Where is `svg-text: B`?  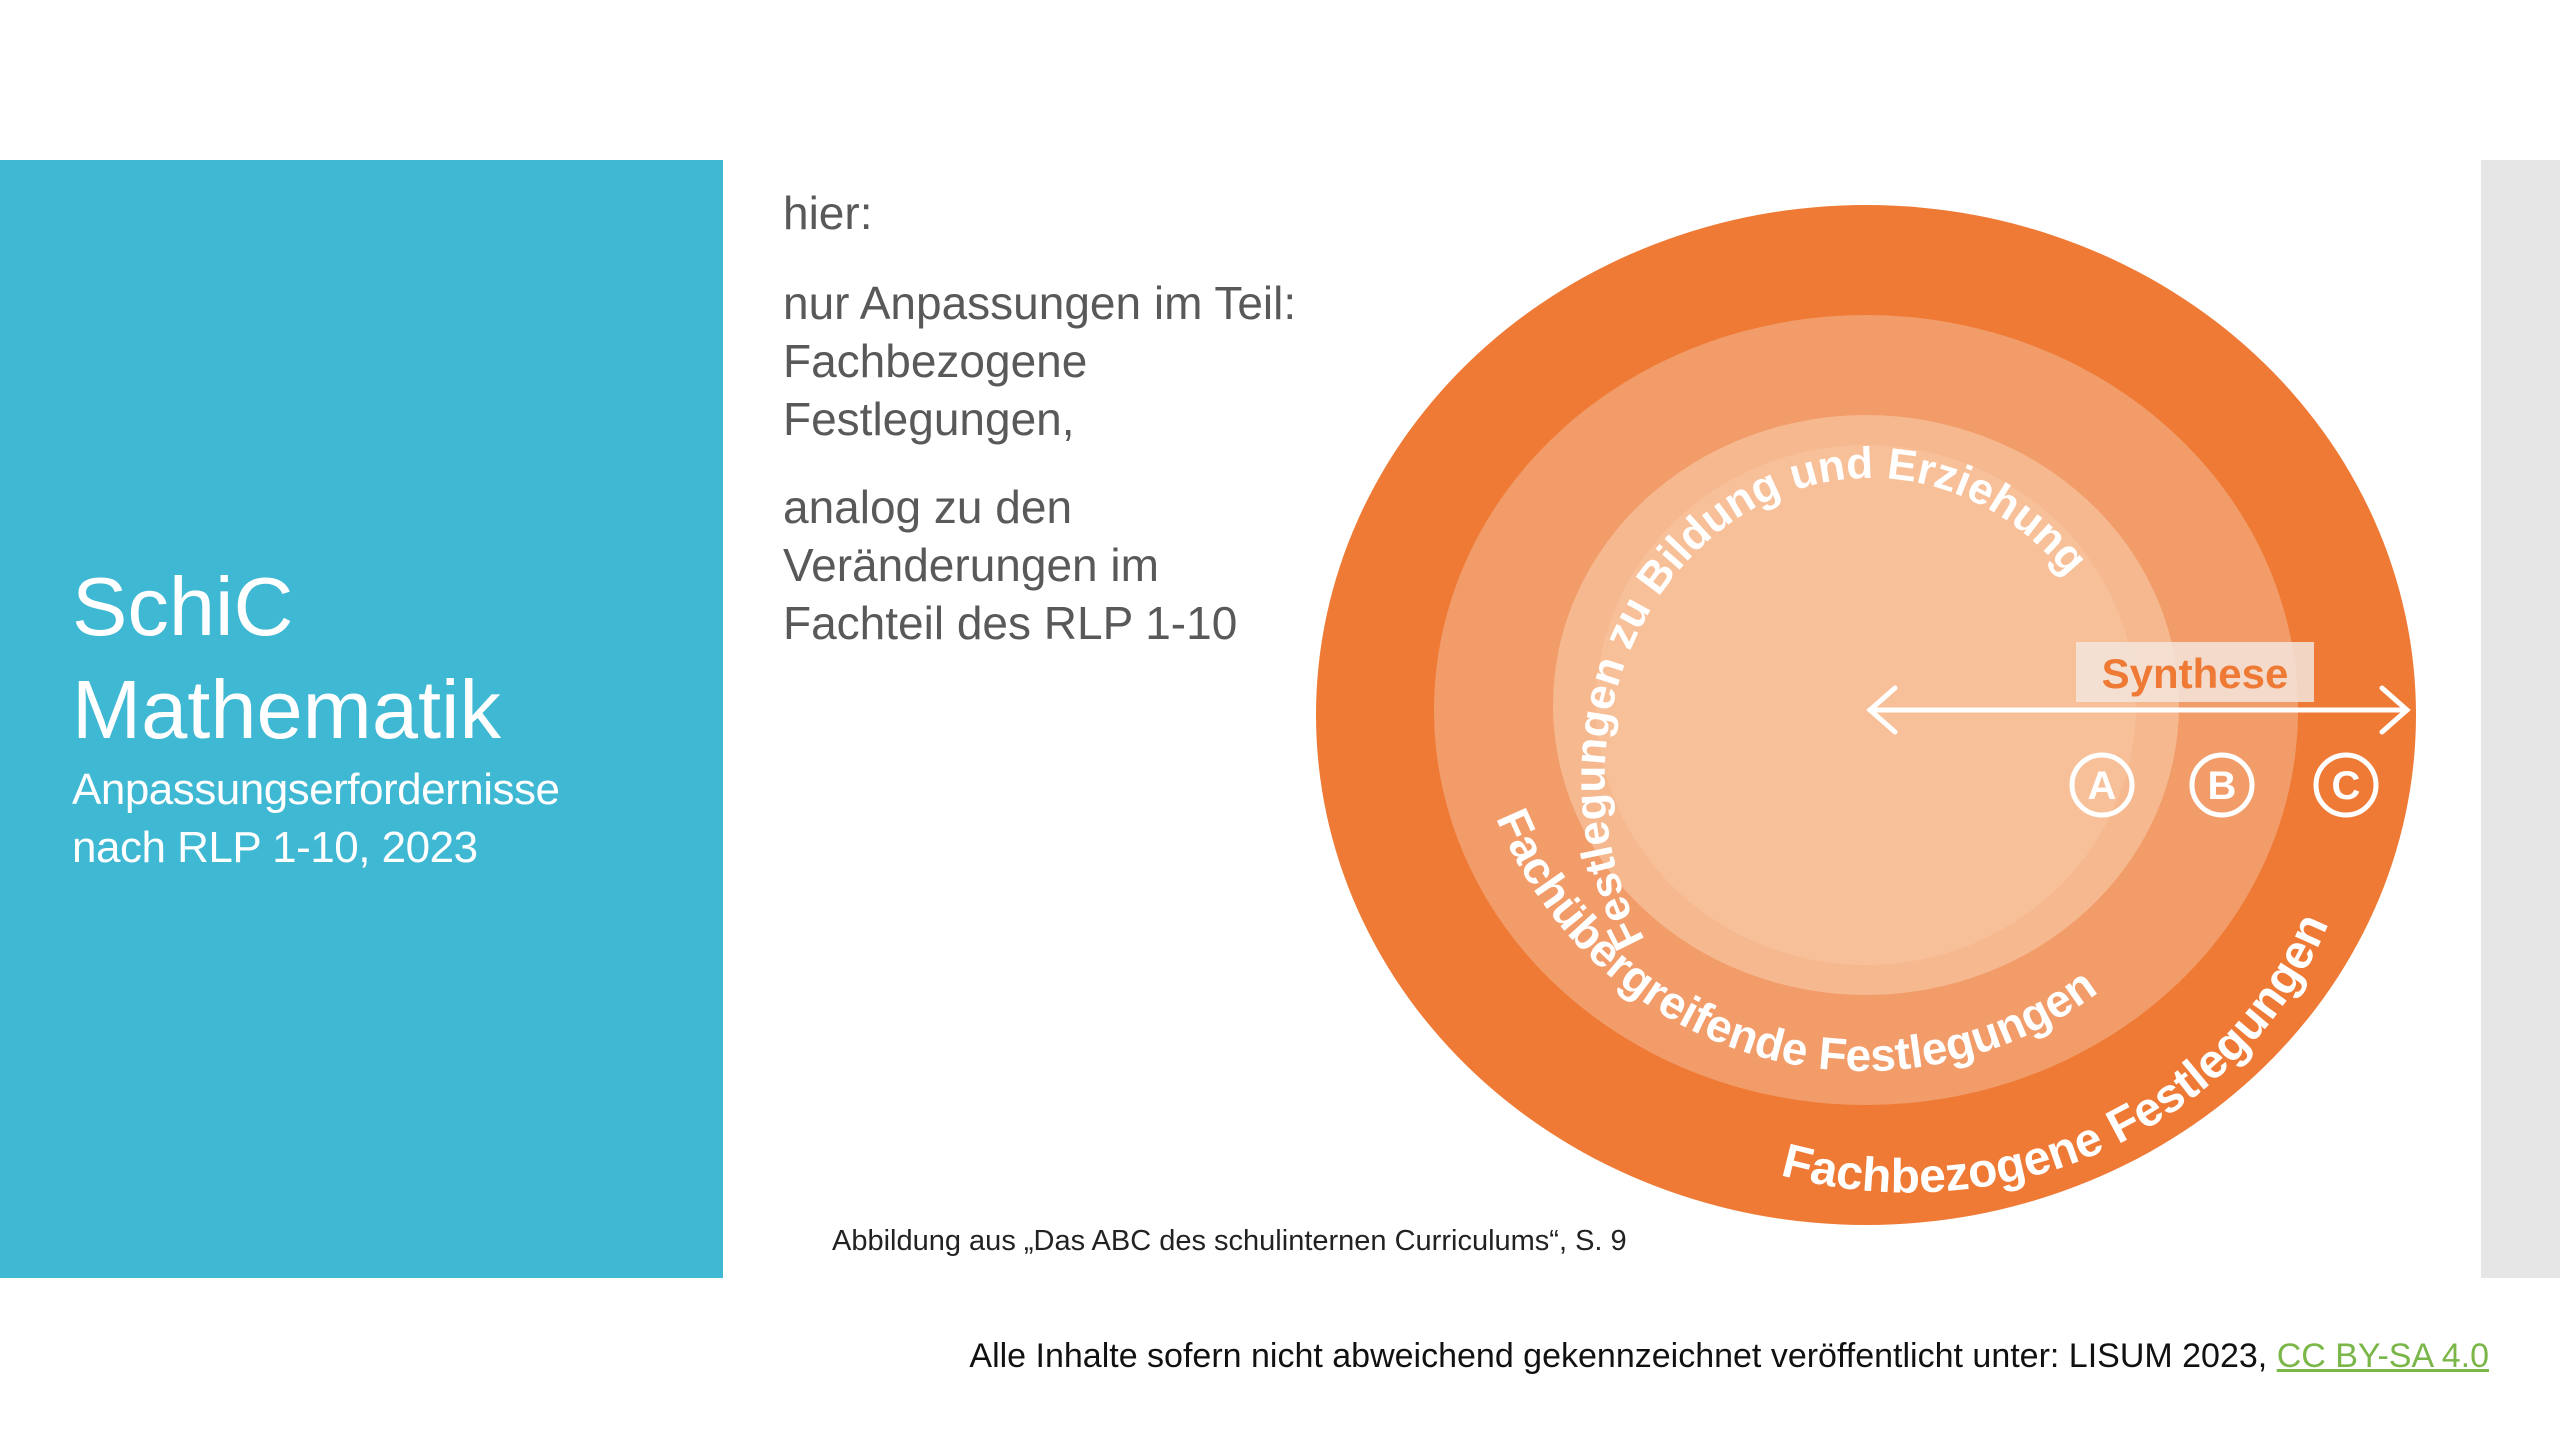 svg-text: B is located at coordinates (2222, 786).